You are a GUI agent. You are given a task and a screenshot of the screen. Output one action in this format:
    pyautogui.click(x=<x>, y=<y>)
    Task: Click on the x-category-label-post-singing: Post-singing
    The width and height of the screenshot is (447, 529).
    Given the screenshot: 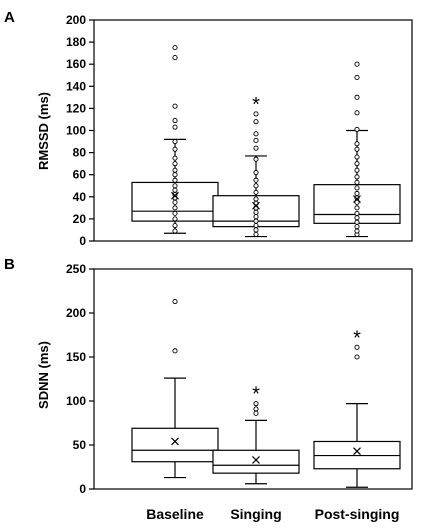 What is the action you would take?
    pyautogui.click(x=357, y=514)
    